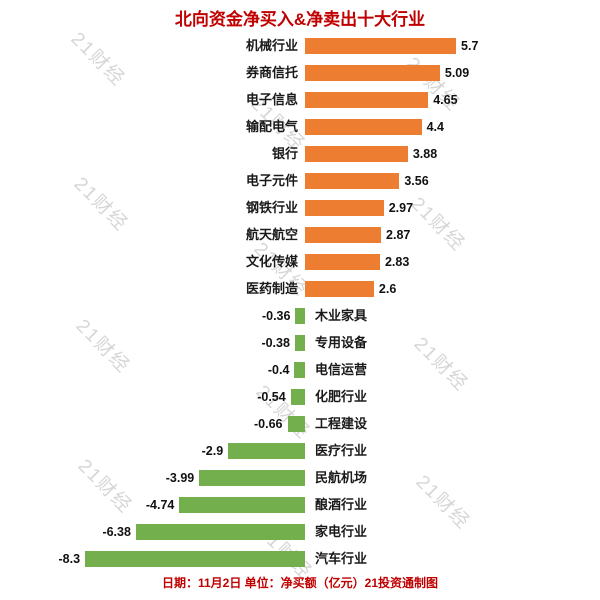 This screenshot has height=600, width=600. What do you see at coordinates (284, 153) in the screenshot?
I see `category-label: 银行` at bounding box center [284, 153].